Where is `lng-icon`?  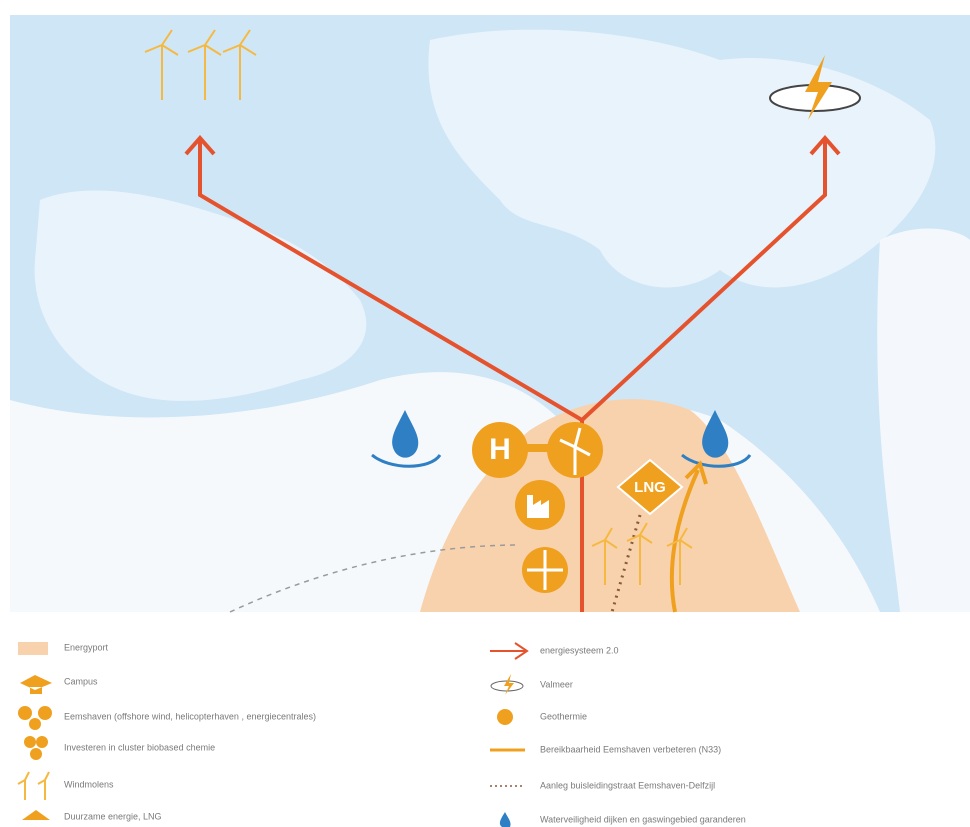
lng-icon is located at coordinates (650, 487).